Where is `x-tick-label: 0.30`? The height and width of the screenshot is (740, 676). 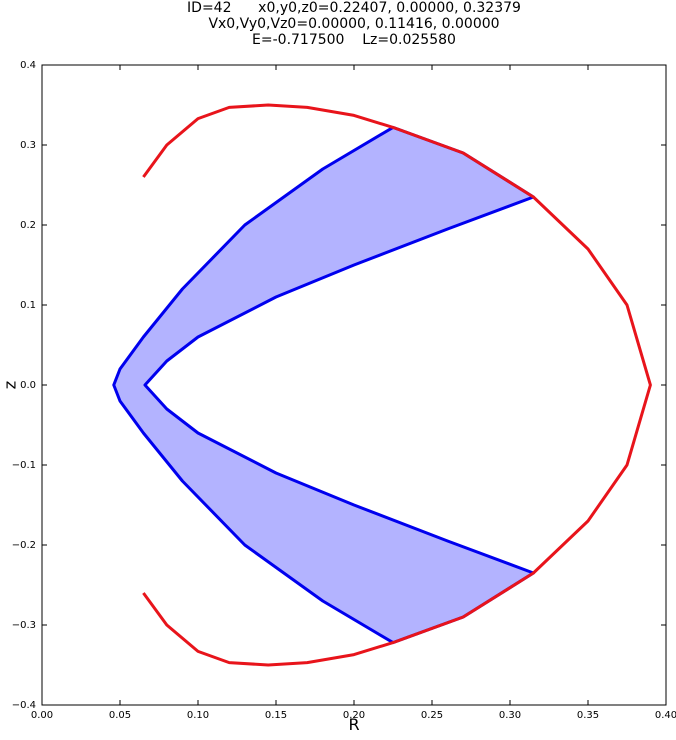
x-tick-label: 0.30 is located at coordinates (510, 715).